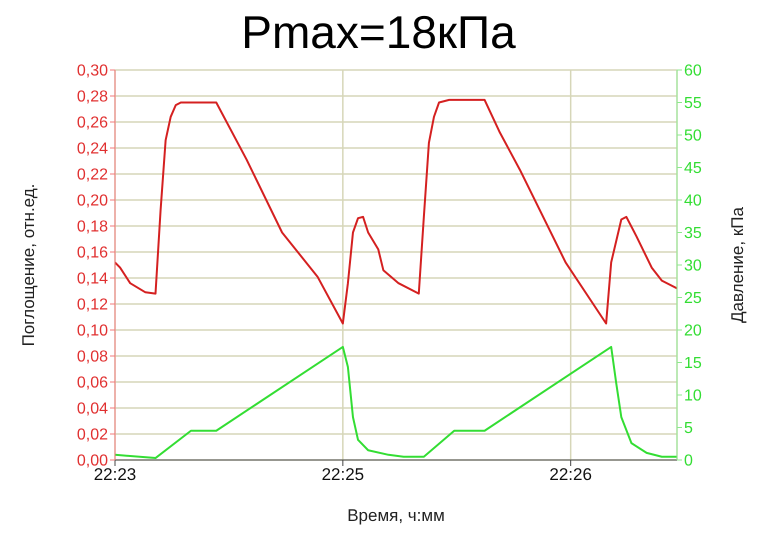 The height and width of the screenshot is (535, 757). I want to click on y-tick-label: 0,14, so click(92, 279).